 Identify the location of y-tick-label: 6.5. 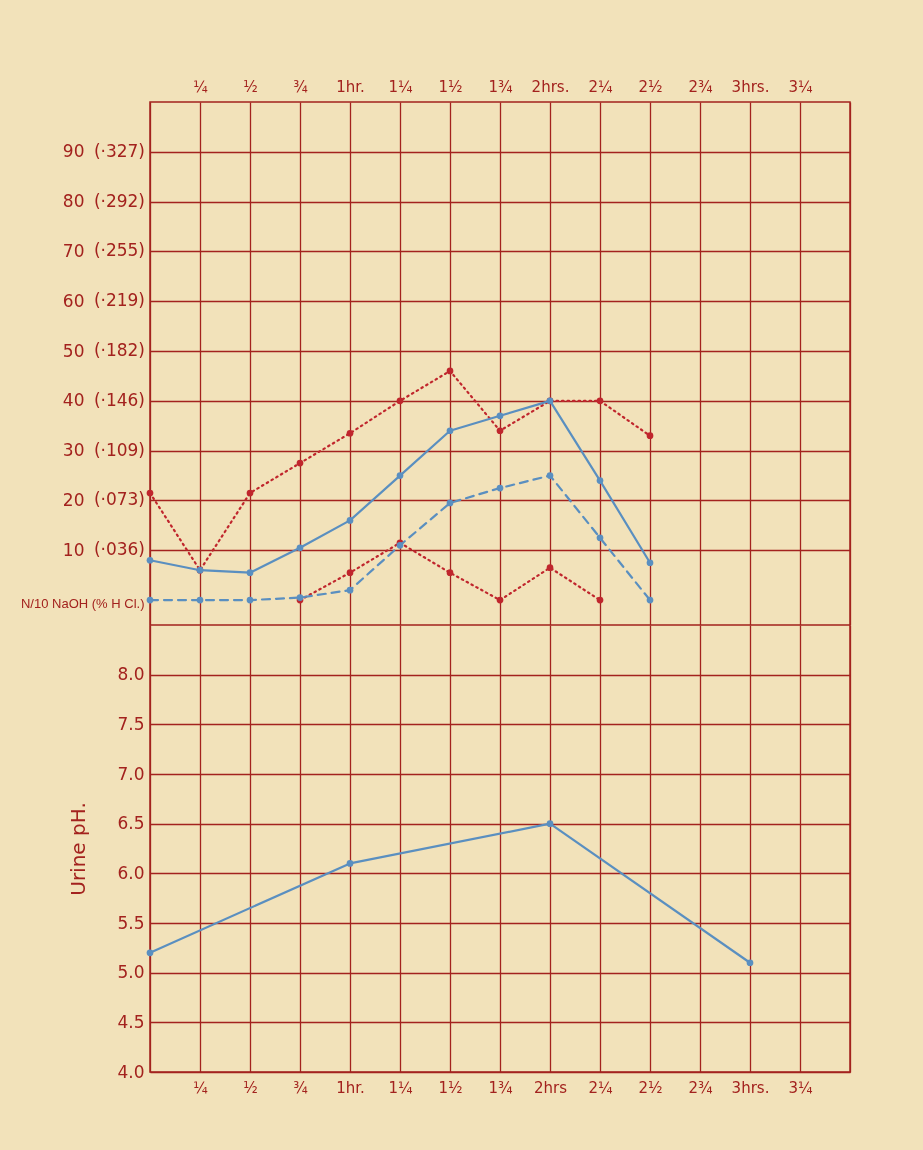
(131, 823).